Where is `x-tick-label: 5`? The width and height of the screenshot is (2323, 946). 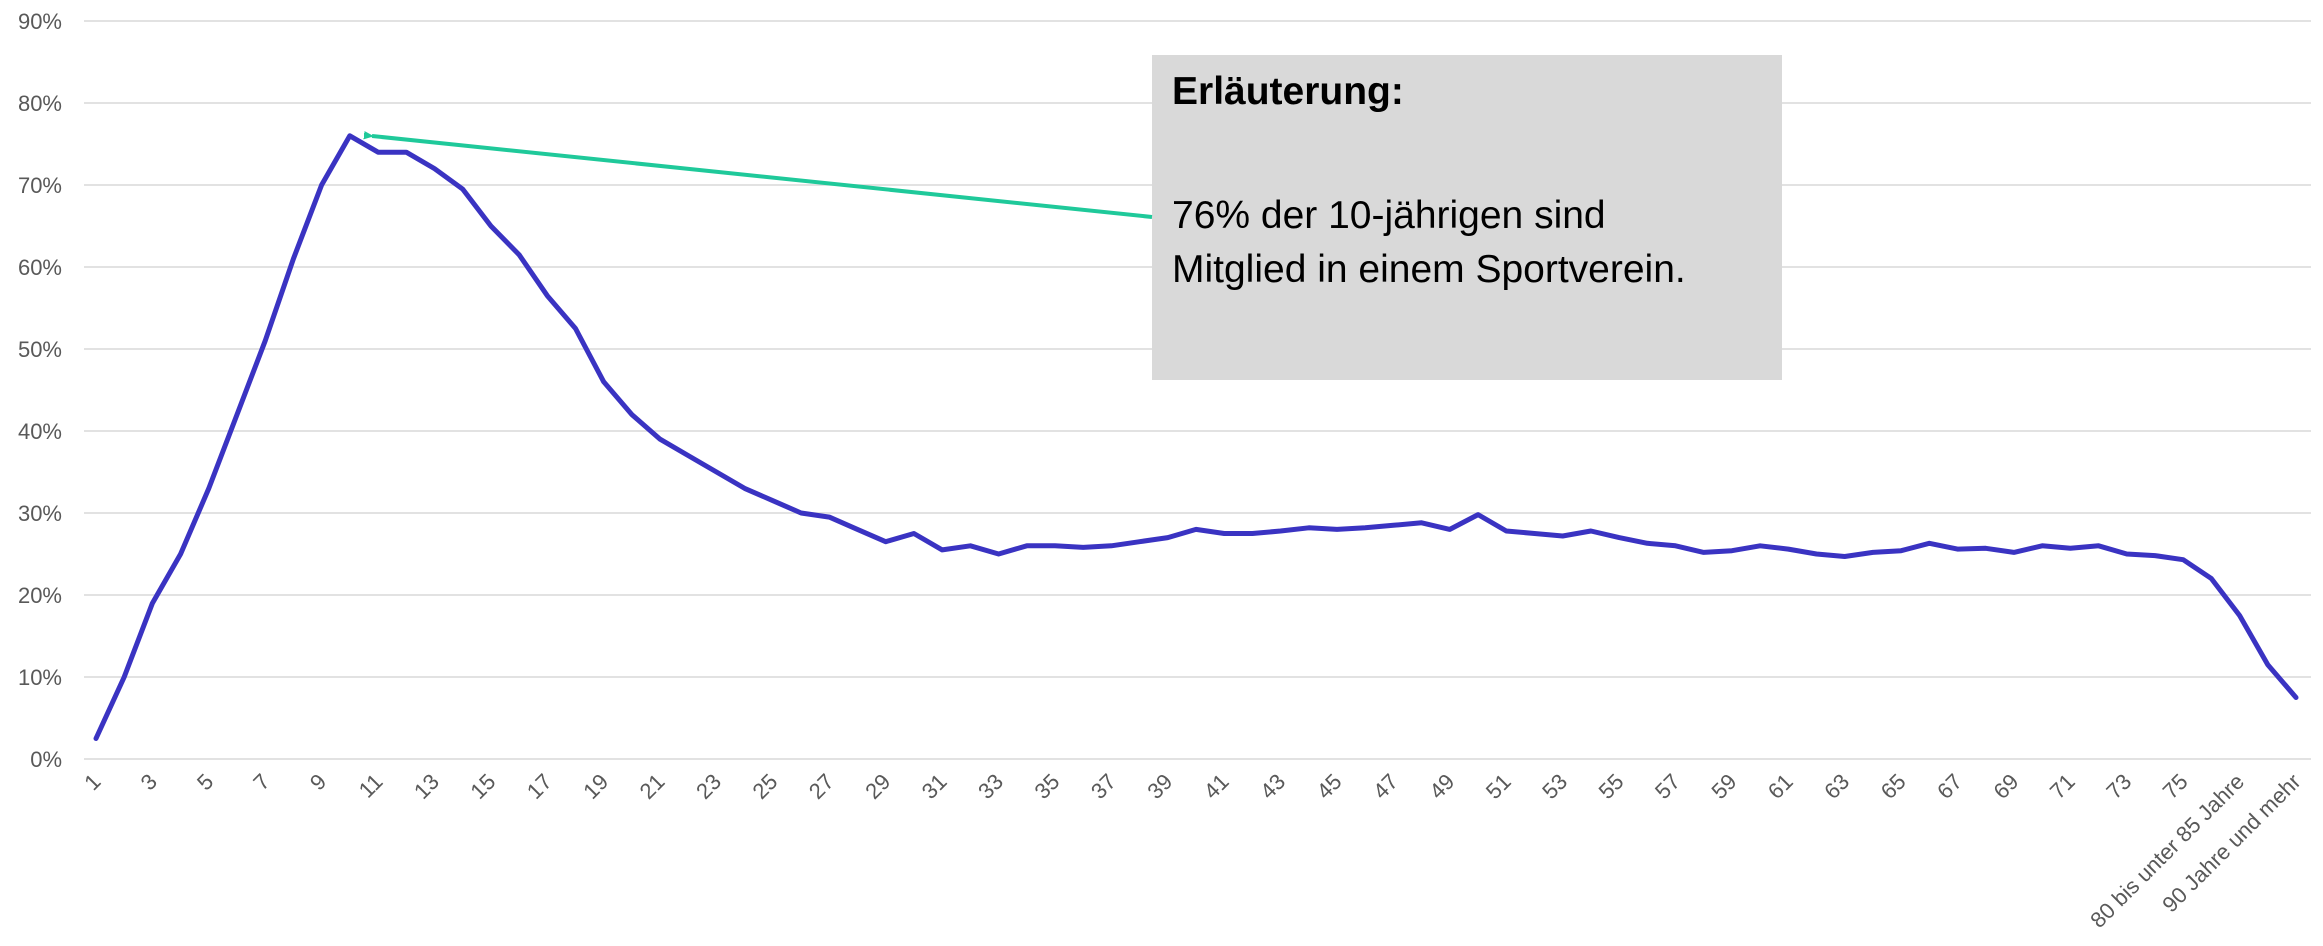
x-tick-label: 5 is located at coordinates (205, 782).